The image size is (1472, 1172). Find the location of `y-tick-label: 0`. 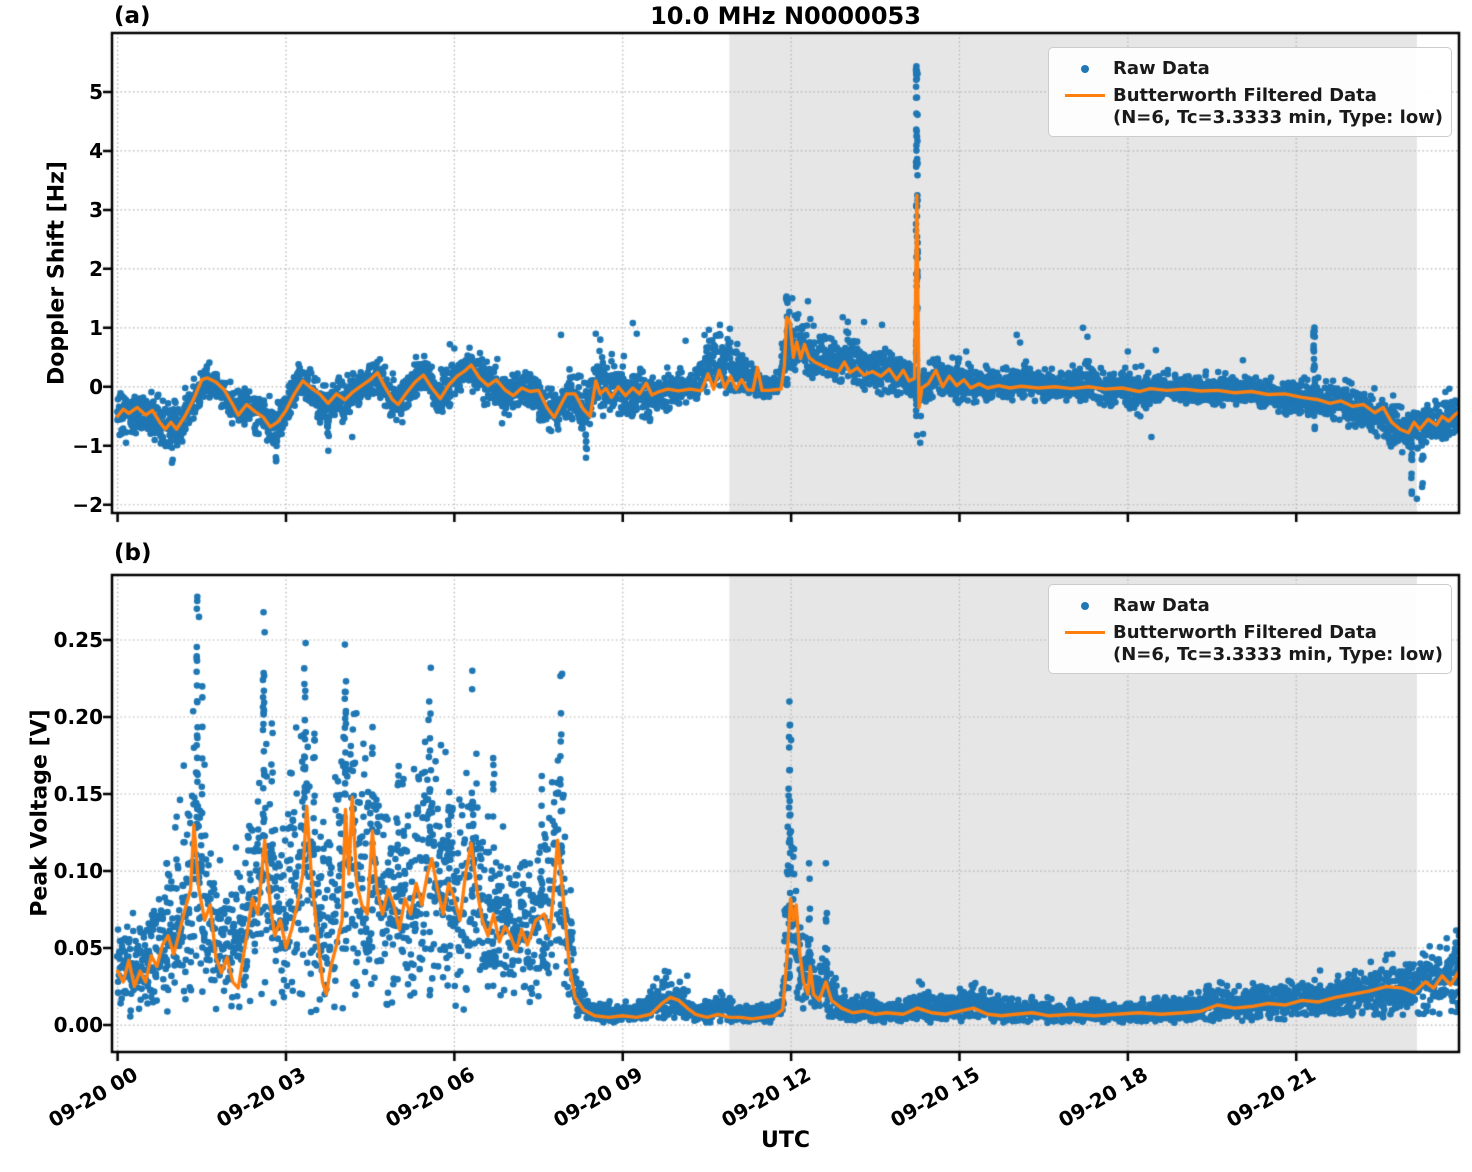

y-tick-label: 0 is located at coordinates (96, 386).